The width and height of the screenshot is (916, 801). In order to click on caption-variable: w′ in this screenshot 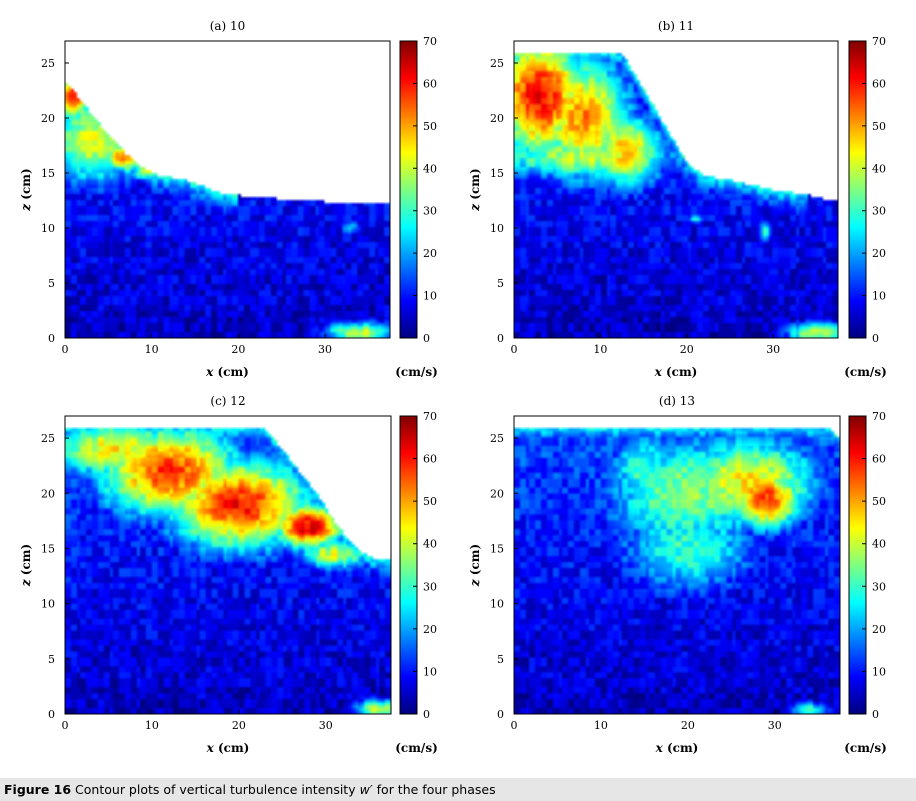, I will do `click(366, 789)`.